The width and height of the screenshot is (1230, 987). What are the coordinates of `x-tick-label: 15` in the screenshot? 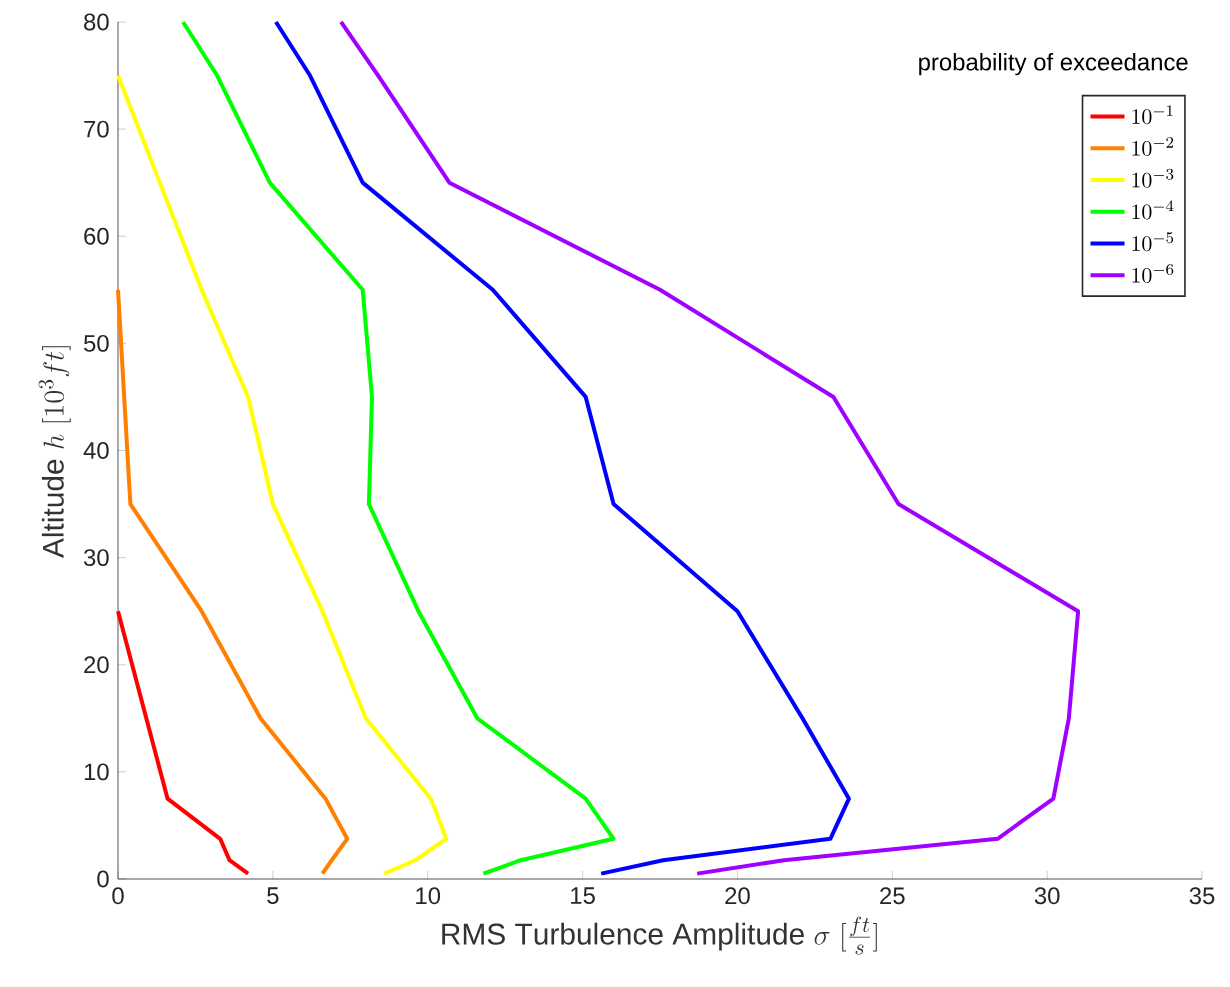 It's located at (583, 896).